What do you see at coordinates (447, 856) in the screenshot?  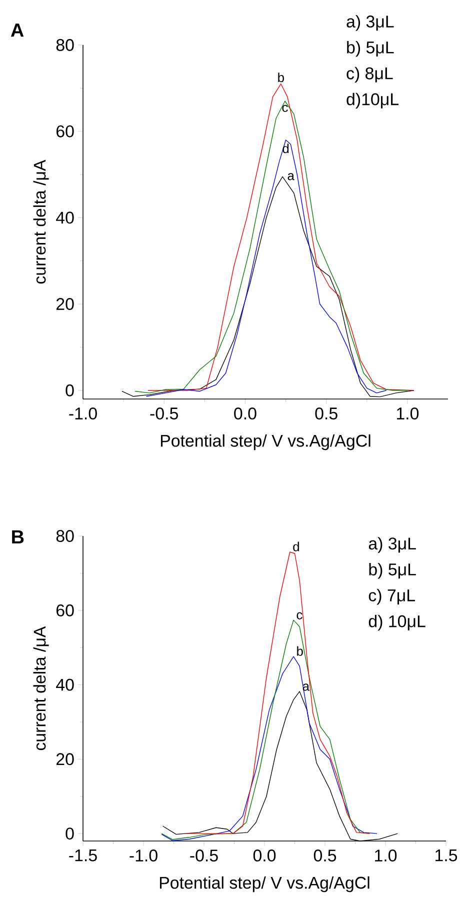 I see `x-tick-label: 1.5` at bounding box center [447, 856].